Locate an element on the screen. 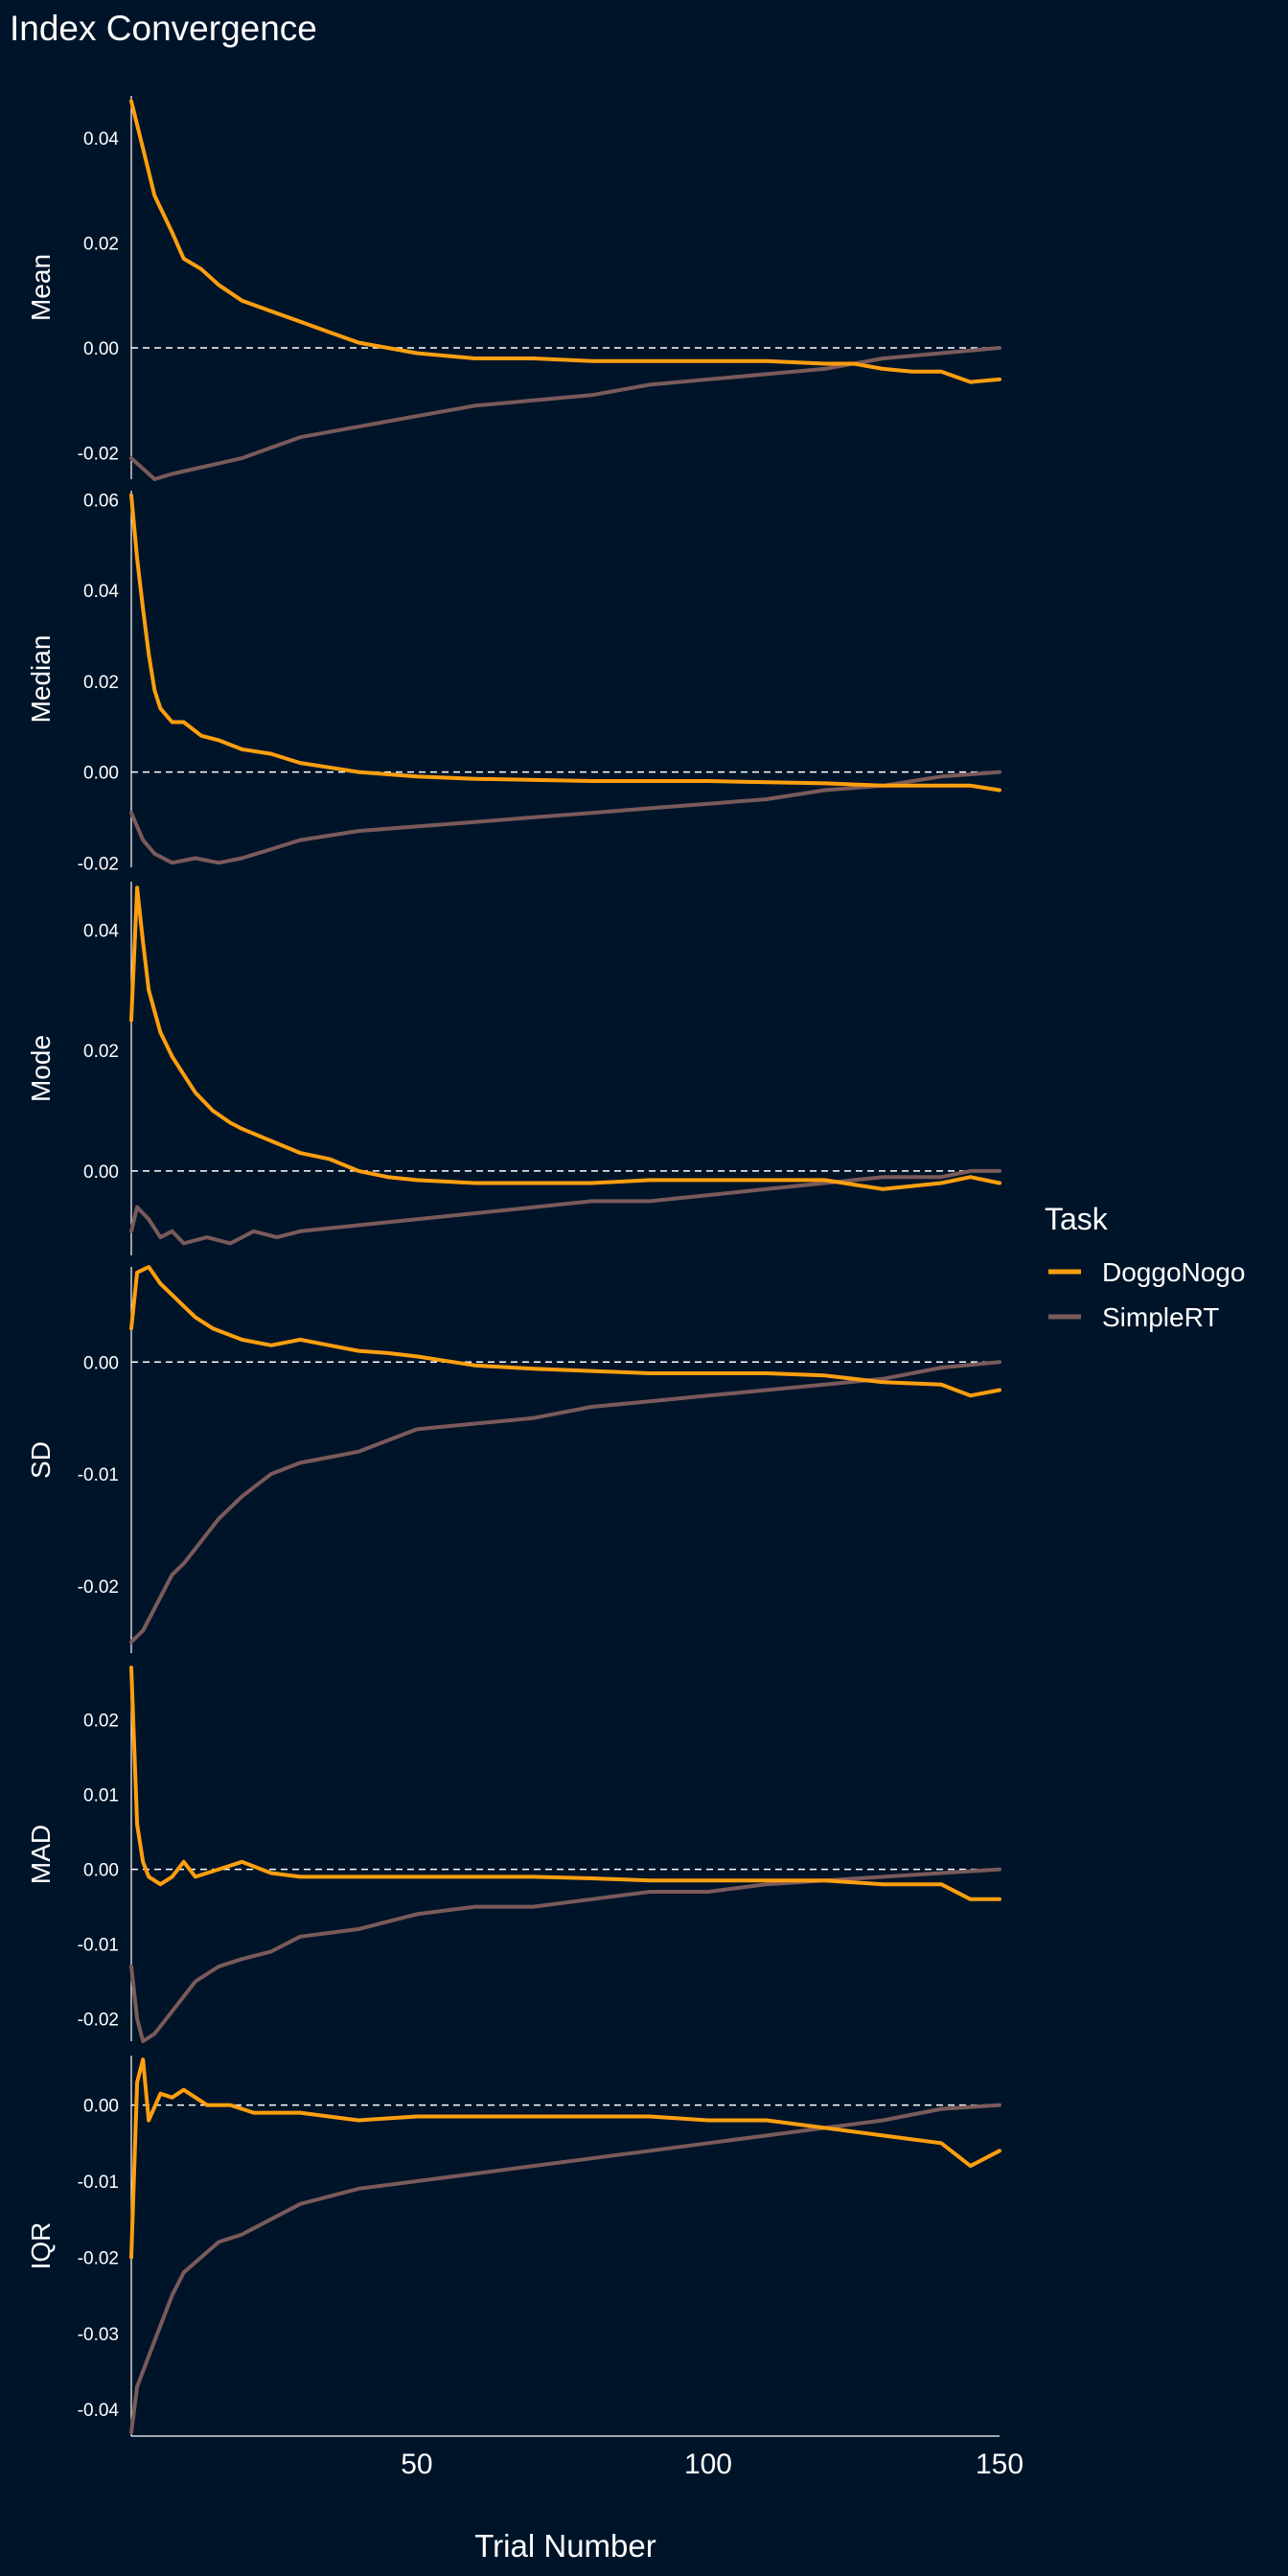  x-tick-label: 150 is located at coordinates (1000, 2464).